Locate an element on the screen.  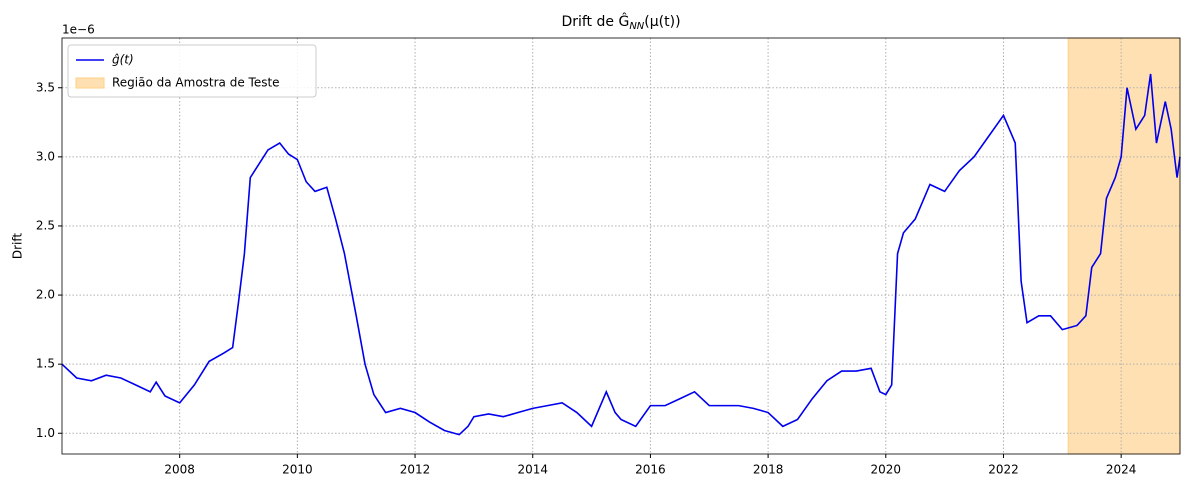
legend-label: Região da Amostra de Teste is located at coordinates (196, 83).